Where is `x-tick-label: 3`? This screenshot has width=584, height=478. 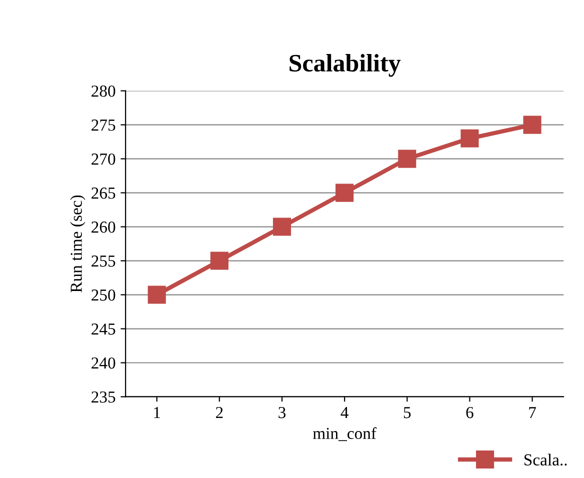 x-tick-label: 3 is located at coordinates (282, 412).